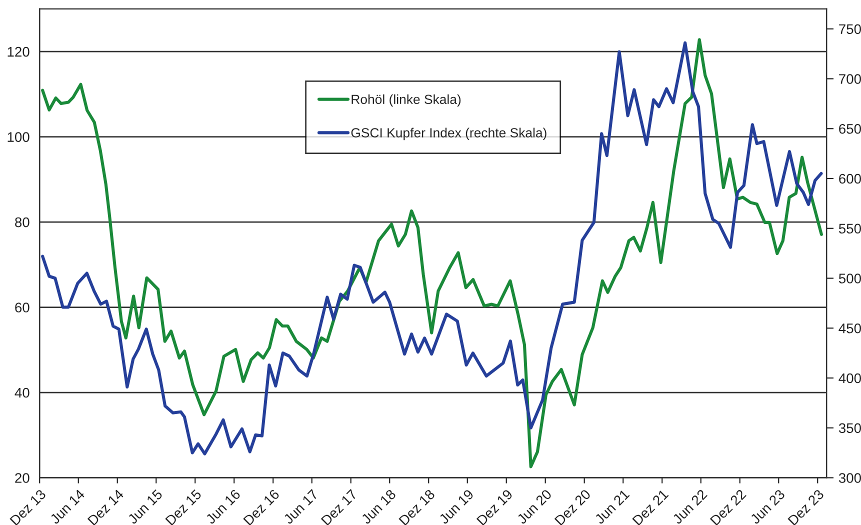 Image resolution: width=861 pixels, height=525 pixels. Describe the element at coordinates (768, 506) in the screenshot. I see `x-tick-label: Jun 23` at that location.